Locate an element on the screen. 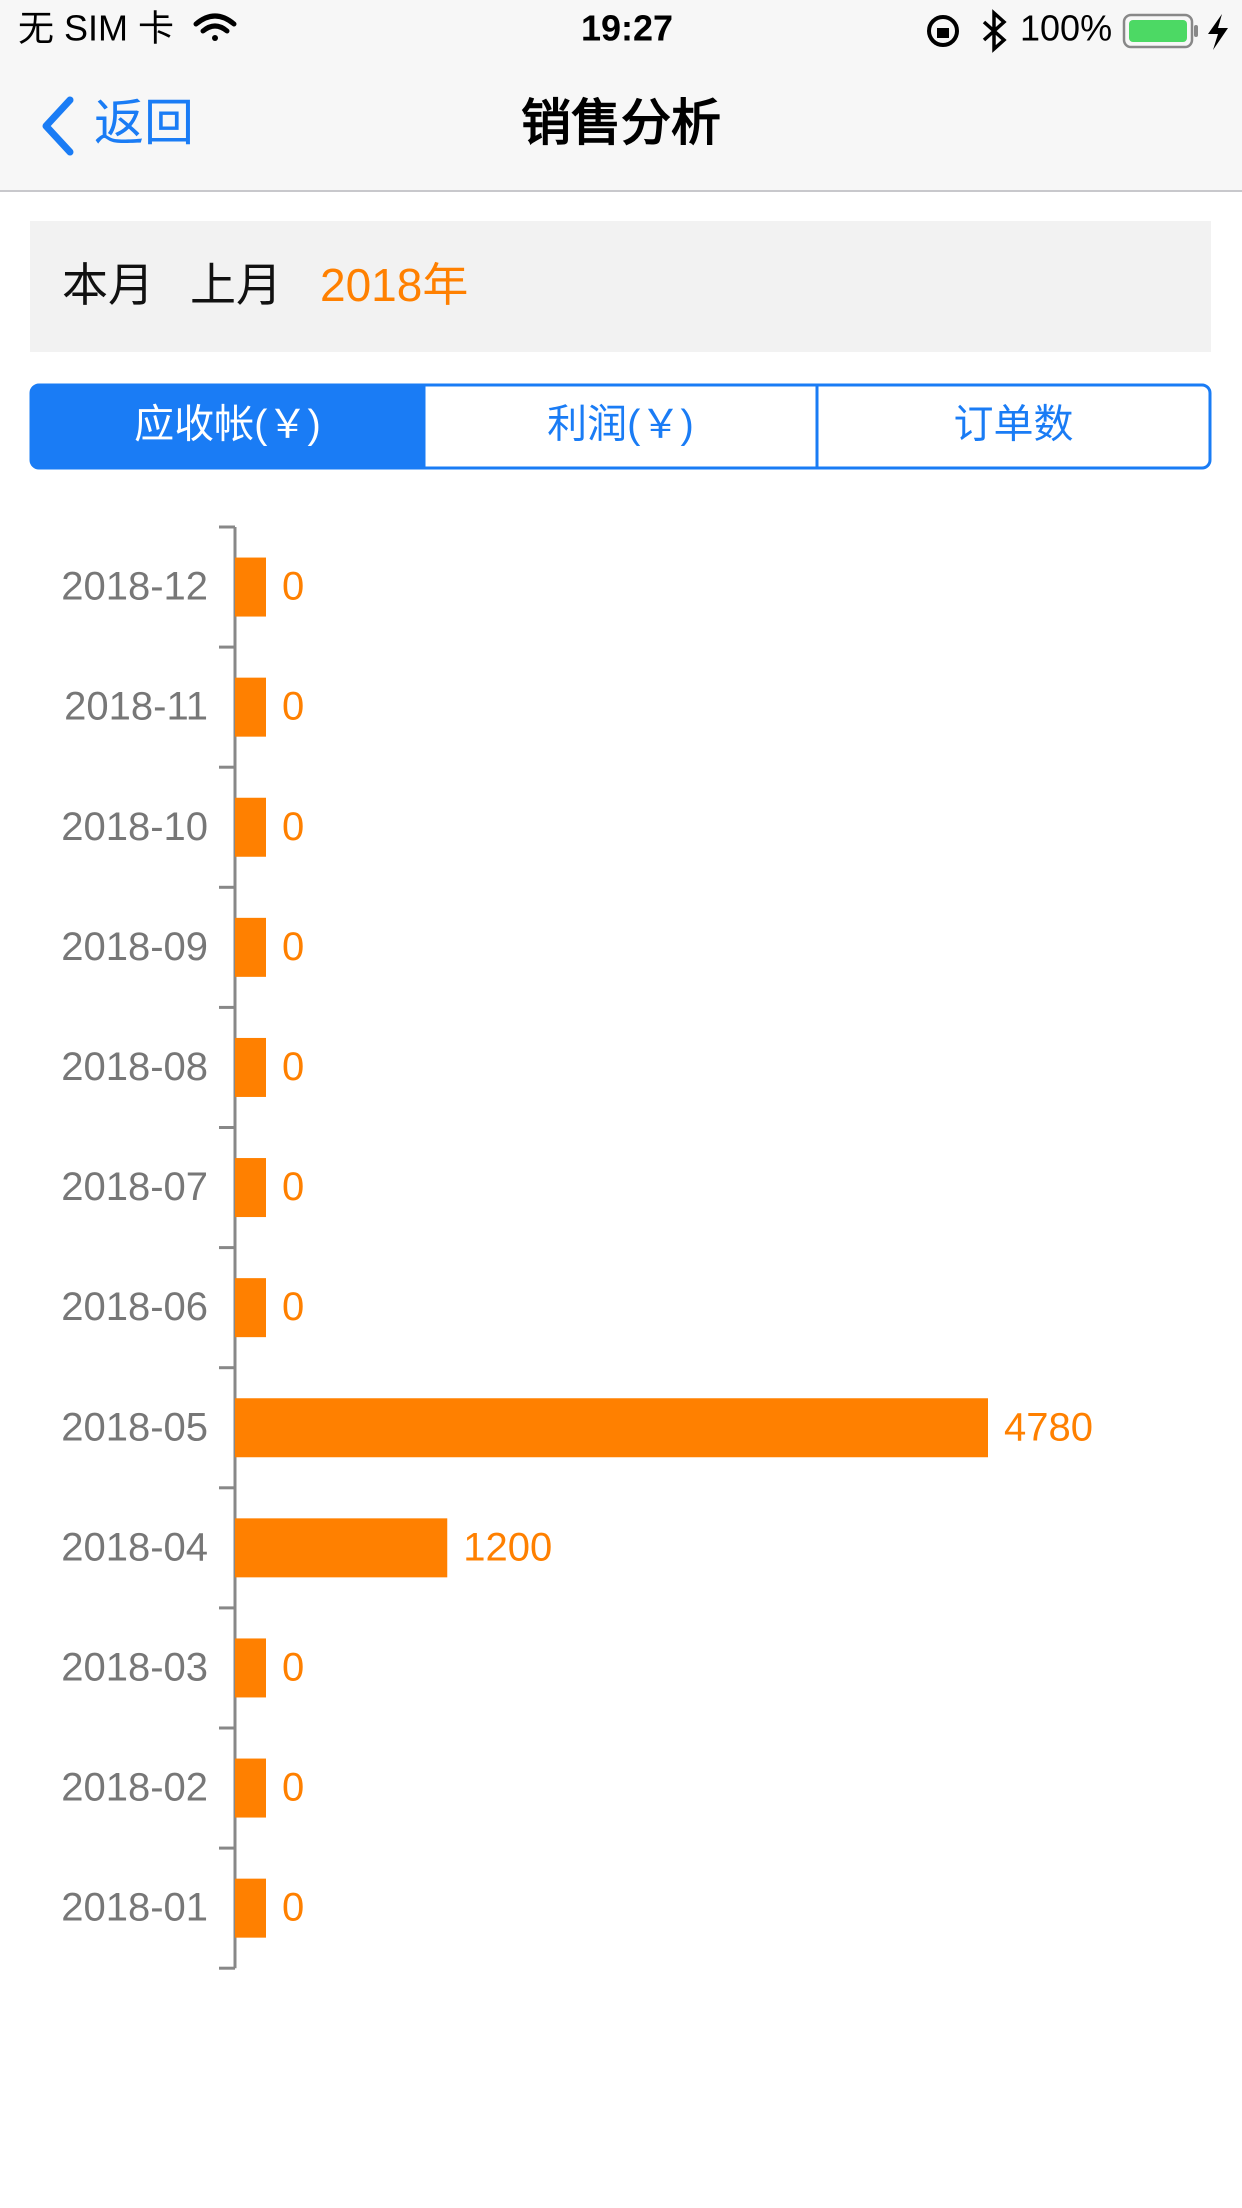 The width and height of the screenshot is (1242, 2208). segment-label: 利润(￥) is located at coordinates (620, 425).